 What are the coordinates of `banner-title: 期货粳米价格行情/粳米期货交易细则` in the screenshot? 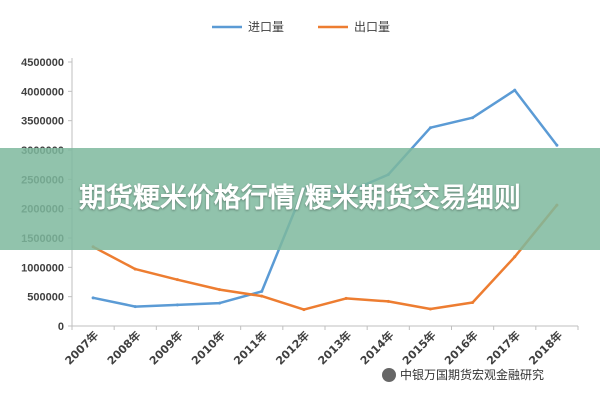 It's located at (300, 198).